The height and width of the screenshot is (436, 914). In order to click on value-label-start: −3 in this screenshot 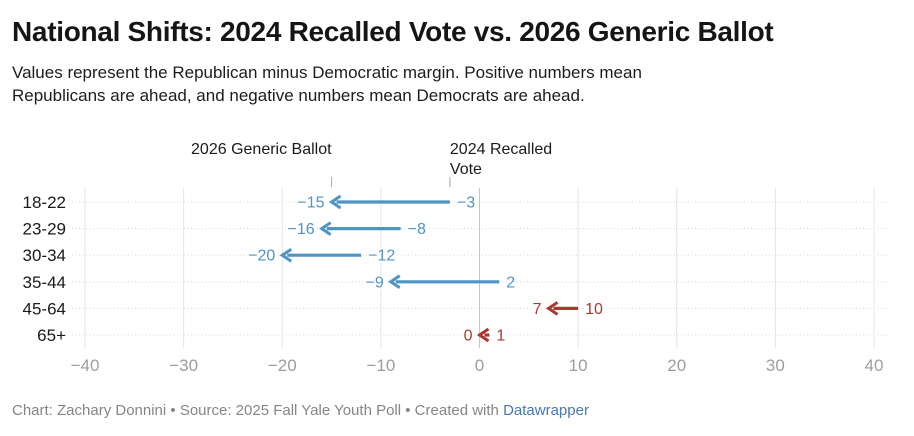, I will do `click(466, 203)`.